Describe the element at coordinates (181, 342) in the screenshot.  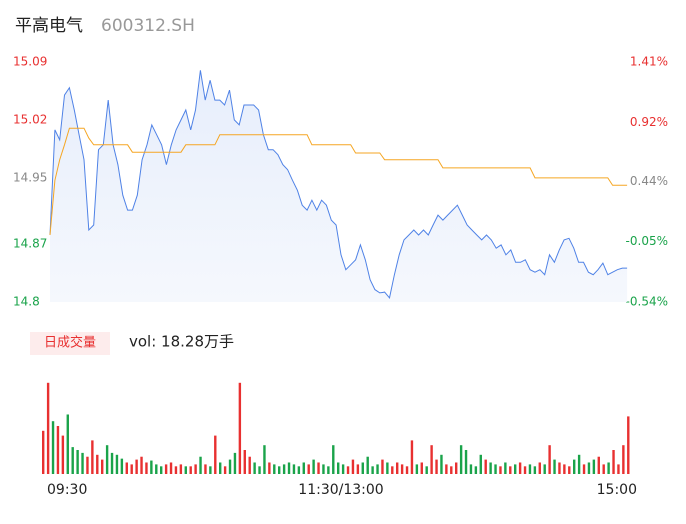
I see `volume-summary: vol: 18.28万手` at that location.